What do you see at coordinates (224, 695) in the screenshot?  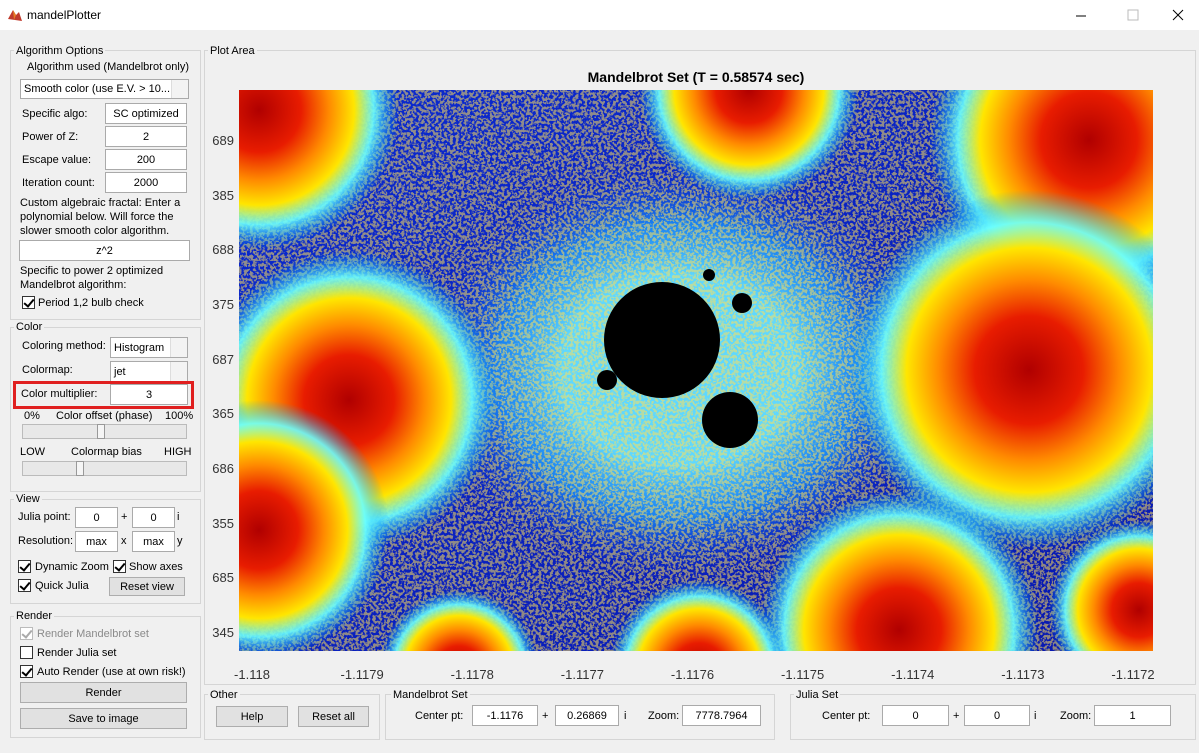 I see `panel-title: Other` at bounding box center [224, 695].